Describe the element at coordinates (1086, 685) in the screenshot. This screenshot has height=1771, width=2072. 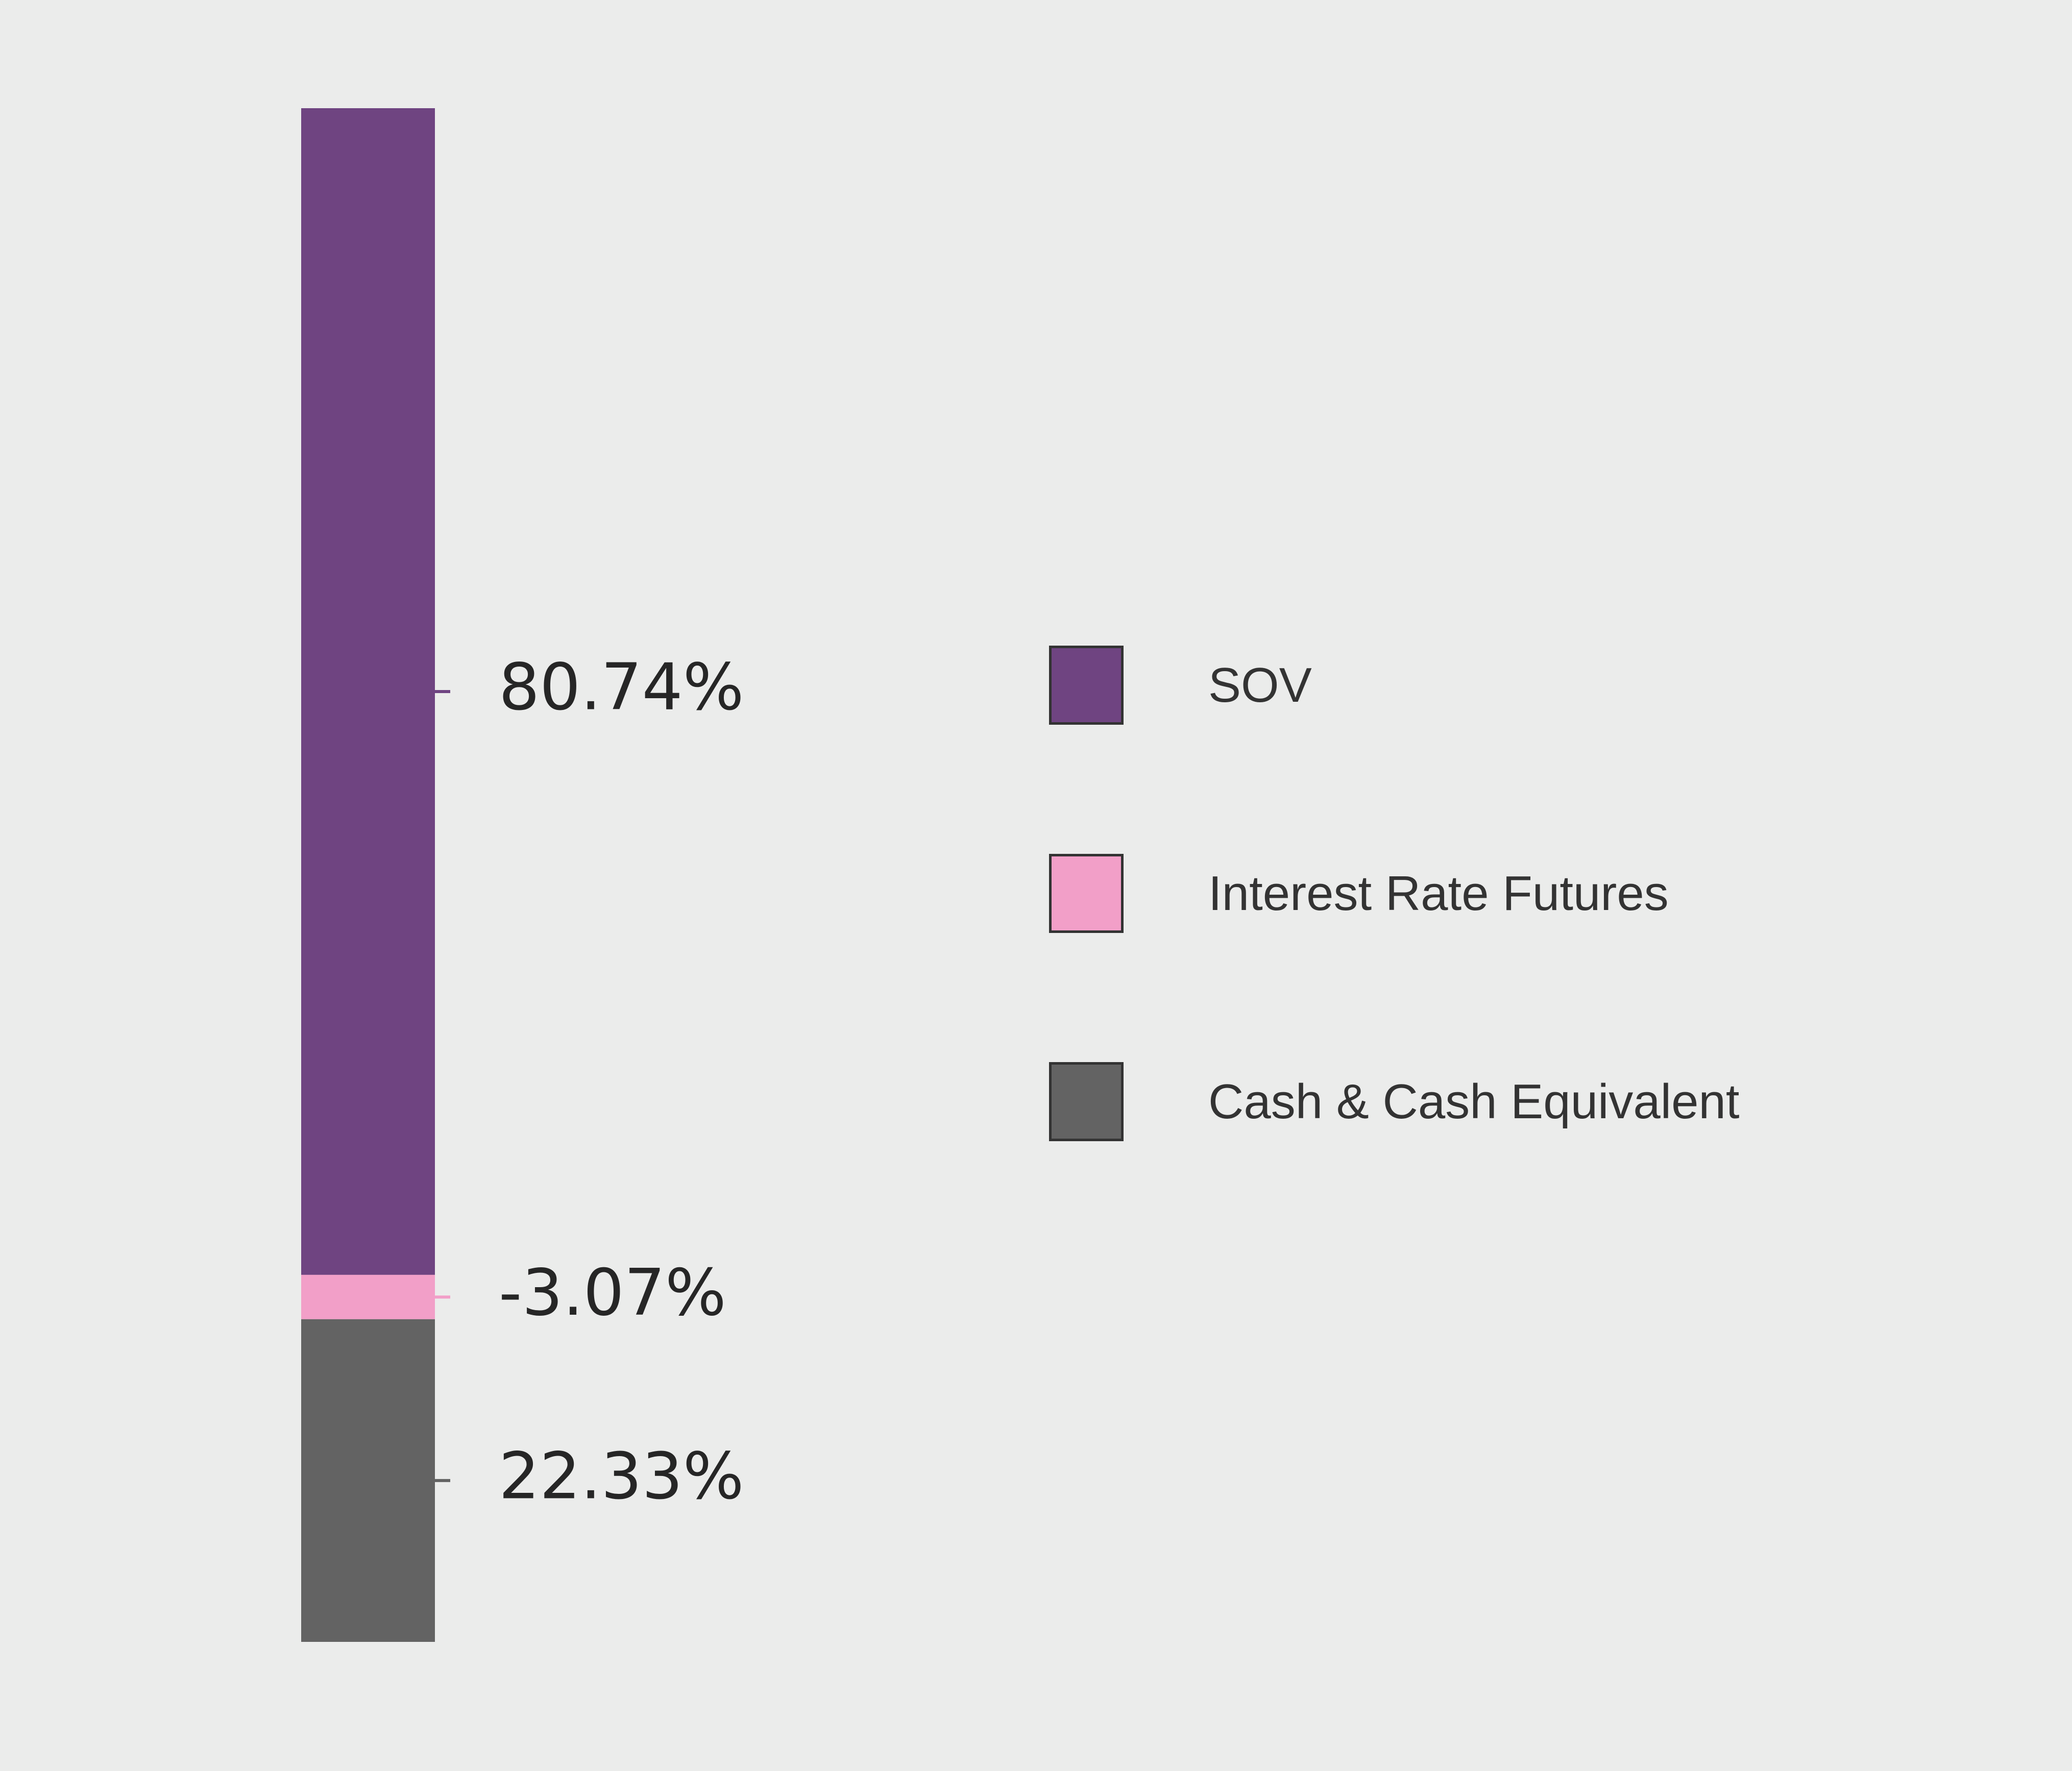
I see `legend-swatch-sov` at that location.